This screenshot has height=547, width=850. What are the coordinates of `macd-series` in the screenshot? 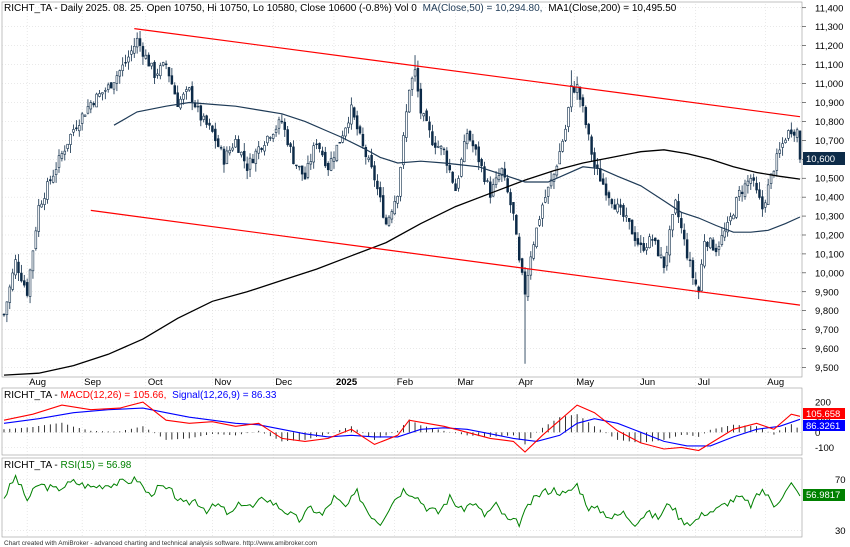 It's located at (402, 427).